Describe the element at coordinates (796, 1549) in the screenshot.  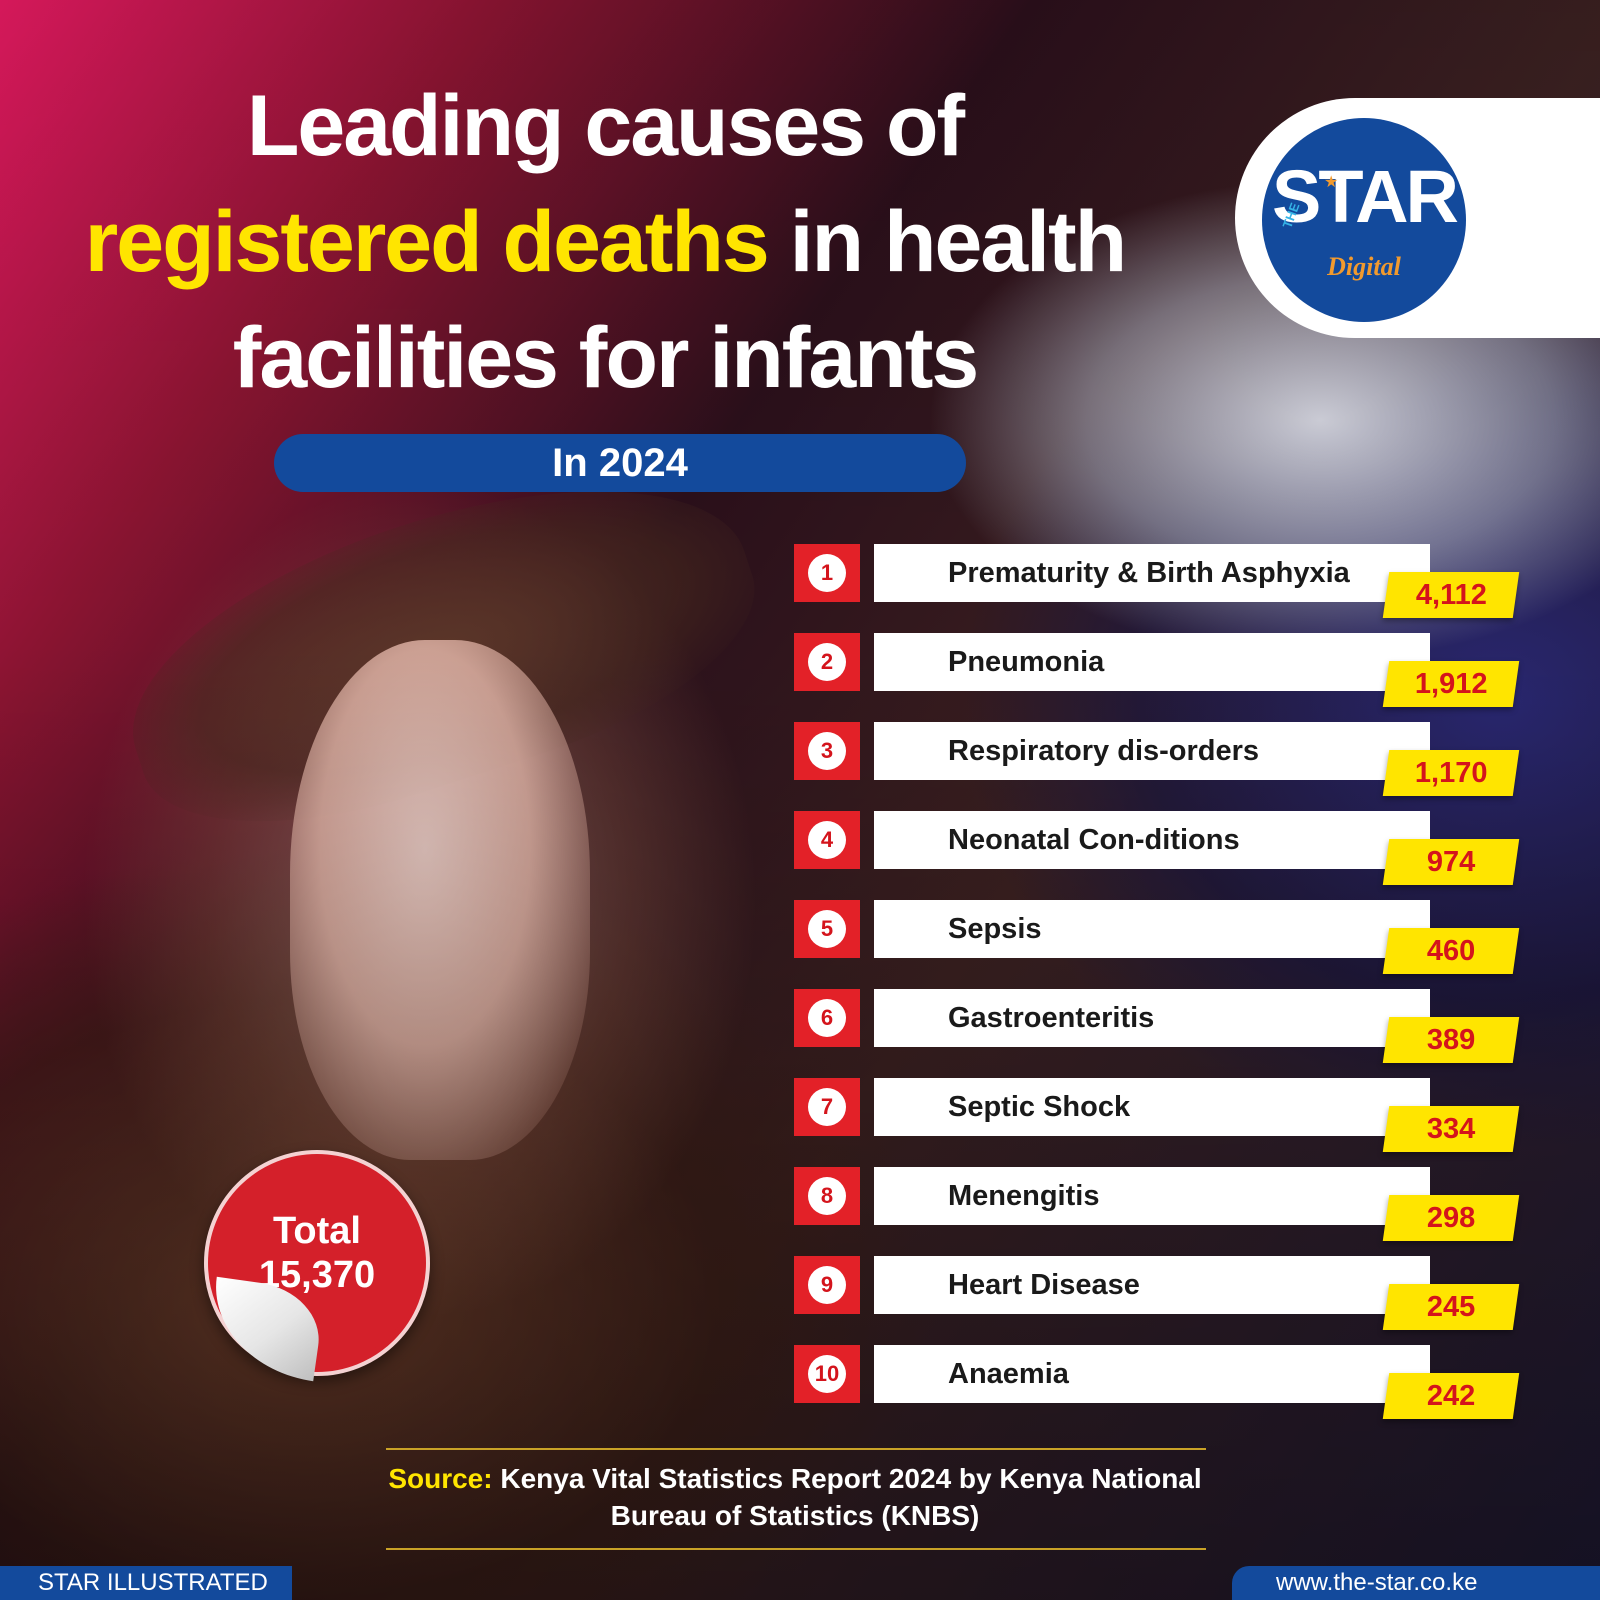
I see `source-rule-bottom` at that location.